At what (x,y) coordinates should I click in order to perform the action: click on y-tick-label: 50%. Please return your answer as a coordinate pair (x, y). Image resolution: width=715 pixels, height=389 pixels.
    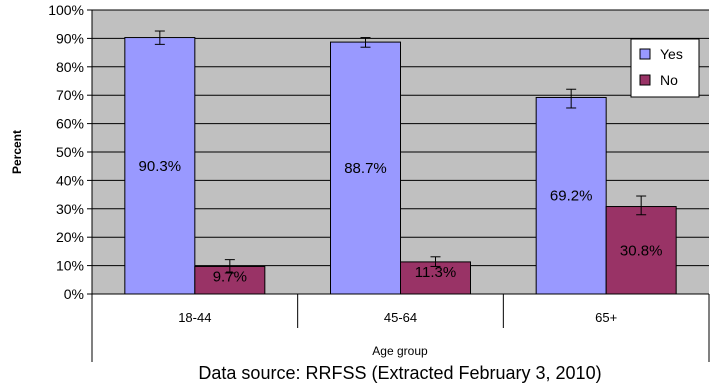
    Looking at the image, I should click on (70, 152).